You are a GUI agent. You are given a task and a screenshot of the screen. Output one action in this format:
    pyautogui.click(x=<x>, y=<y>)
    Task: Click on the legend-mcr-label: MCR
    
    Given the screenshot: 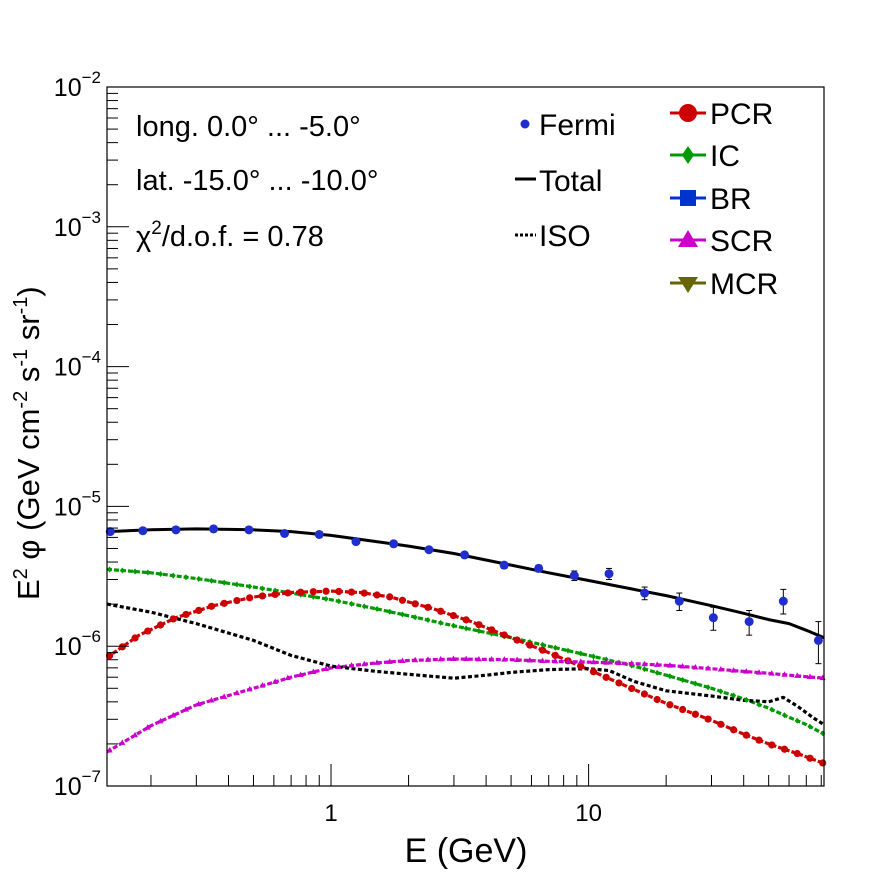 What is the action you would take?
    pyautogui.click(x=744, y=284)
    